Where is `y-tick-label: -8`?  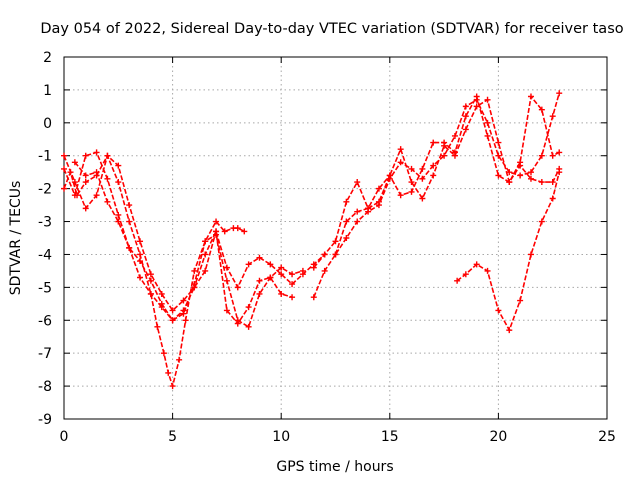 y-tick-label: -8 is located at coordinates (45, 387).